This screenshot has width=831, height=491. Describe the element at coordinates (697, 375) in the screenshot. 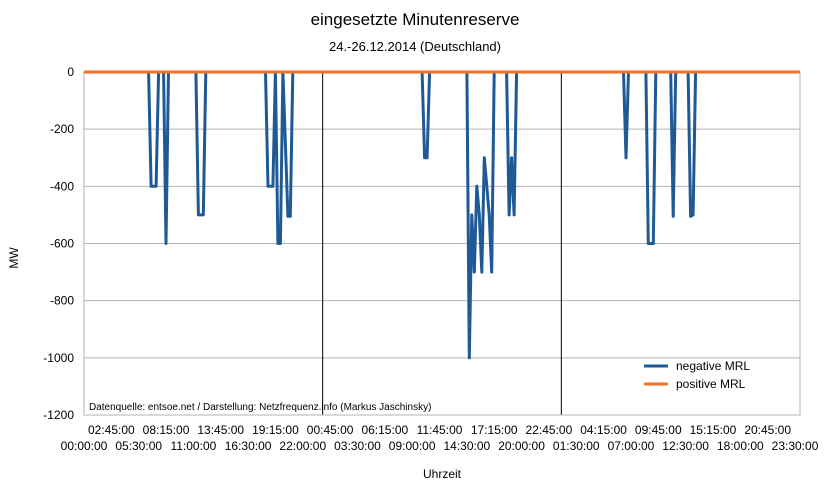

I see `legend: negative MRL positive MRL` at that location.